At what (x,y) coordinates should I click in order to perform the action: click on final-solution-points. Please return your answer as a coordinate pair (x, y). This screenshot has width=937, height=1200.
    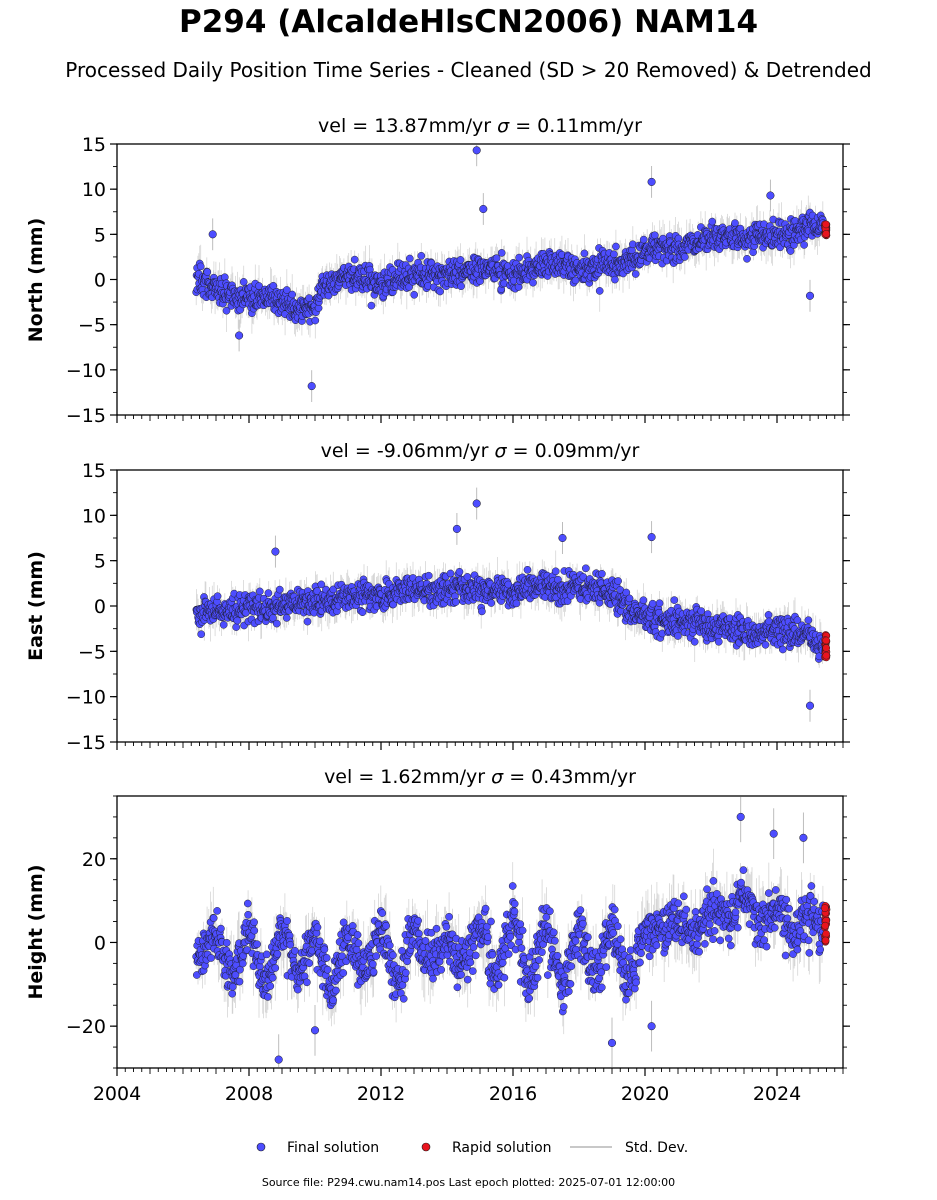
    Looking at the image, I should click on (509, 268).